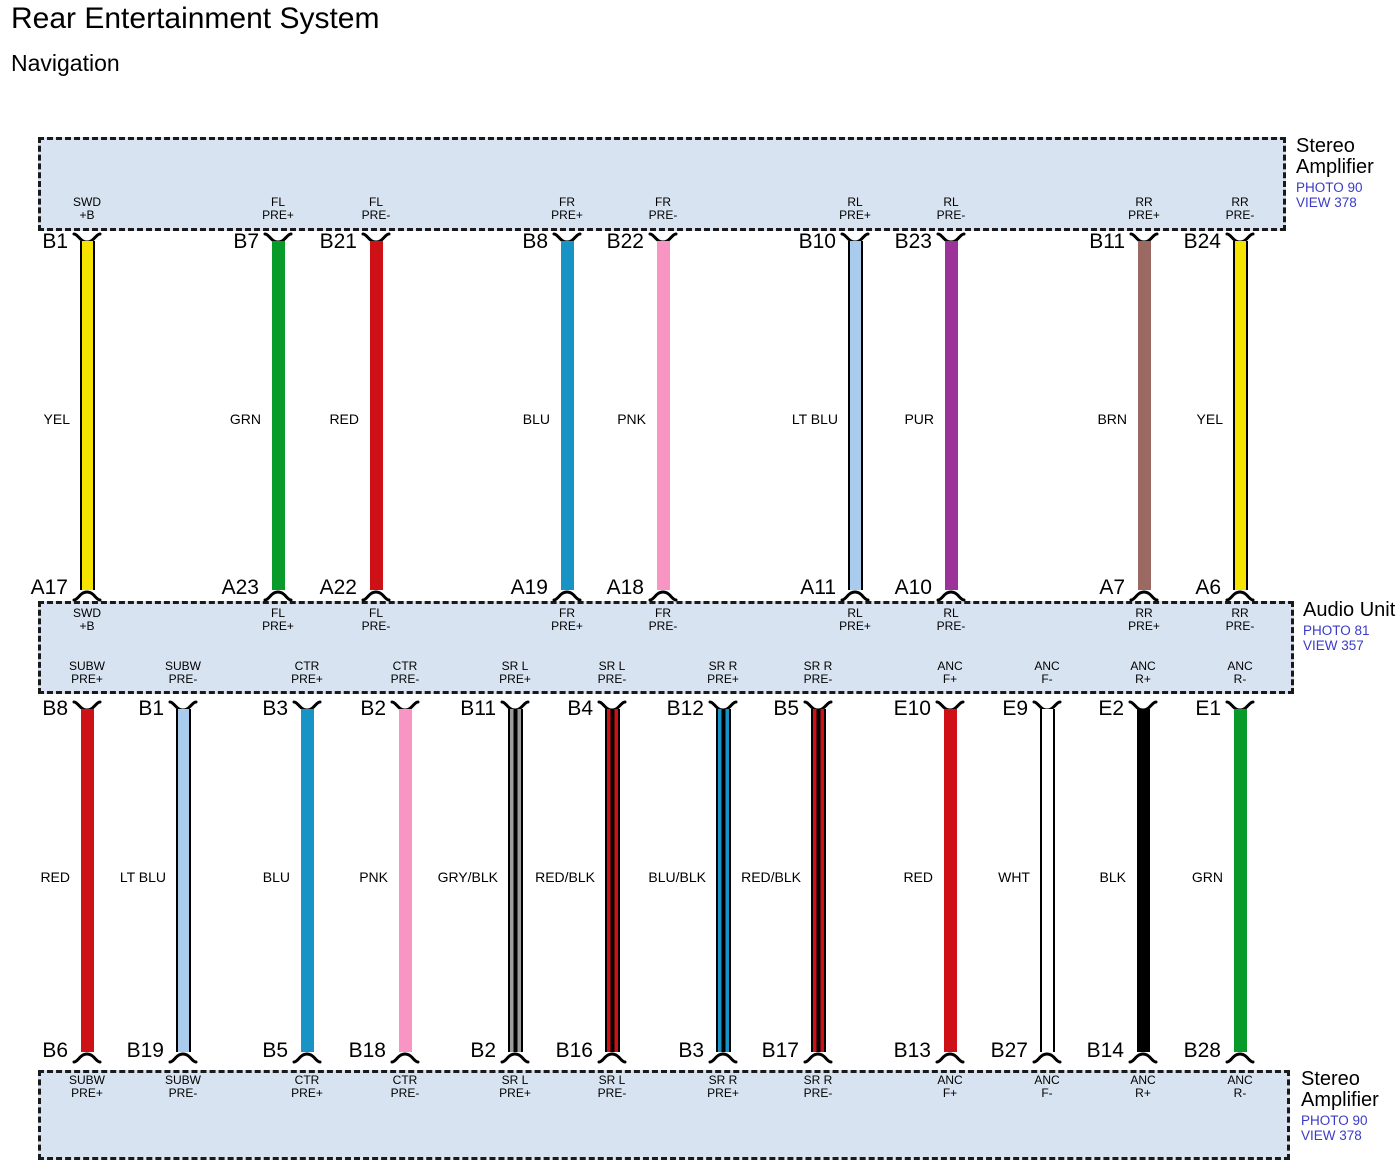 The width and height of the screenshot is (1398, 1175). What do you see at coordinates (567, 619) in the screenshot?
I see `box-pin-label: FR PRE+` at bounding box center [567, 619].